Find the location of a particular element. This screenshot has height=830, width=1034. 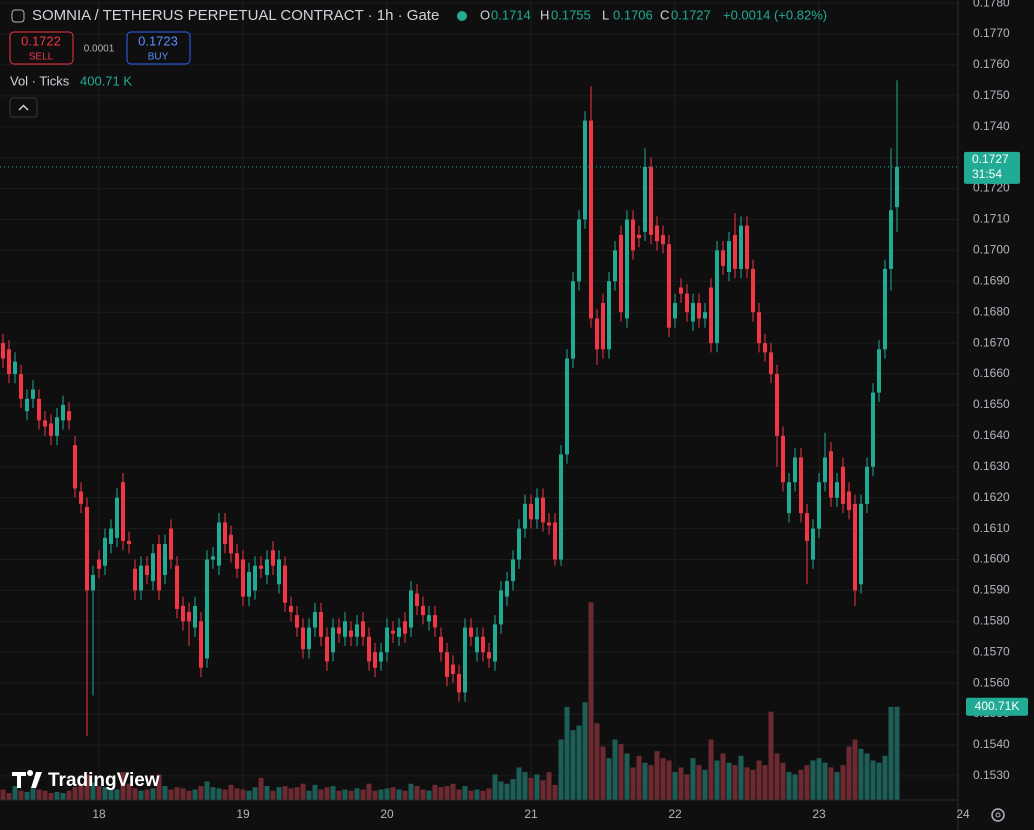

y-tick-label: 0.1600 is located at coordinates (991, 559).